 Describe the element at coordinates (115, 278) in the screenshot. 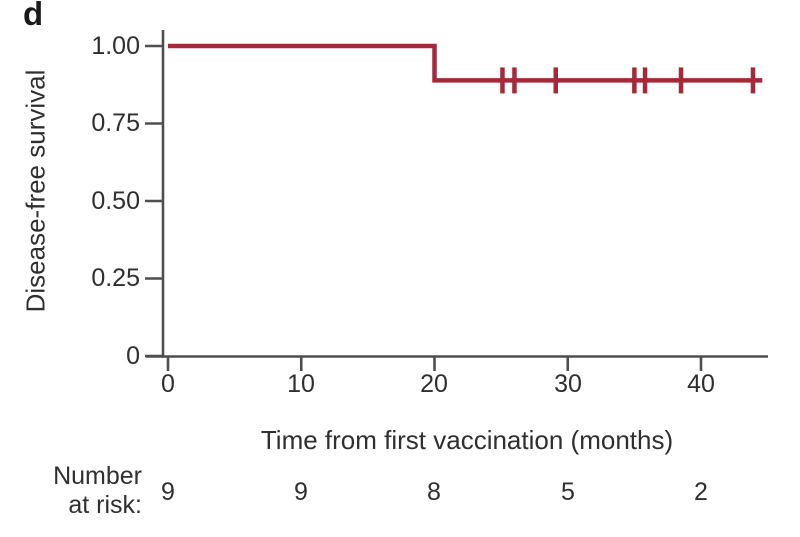

I see `y-tick-label-0.25: 0.25` at that location.